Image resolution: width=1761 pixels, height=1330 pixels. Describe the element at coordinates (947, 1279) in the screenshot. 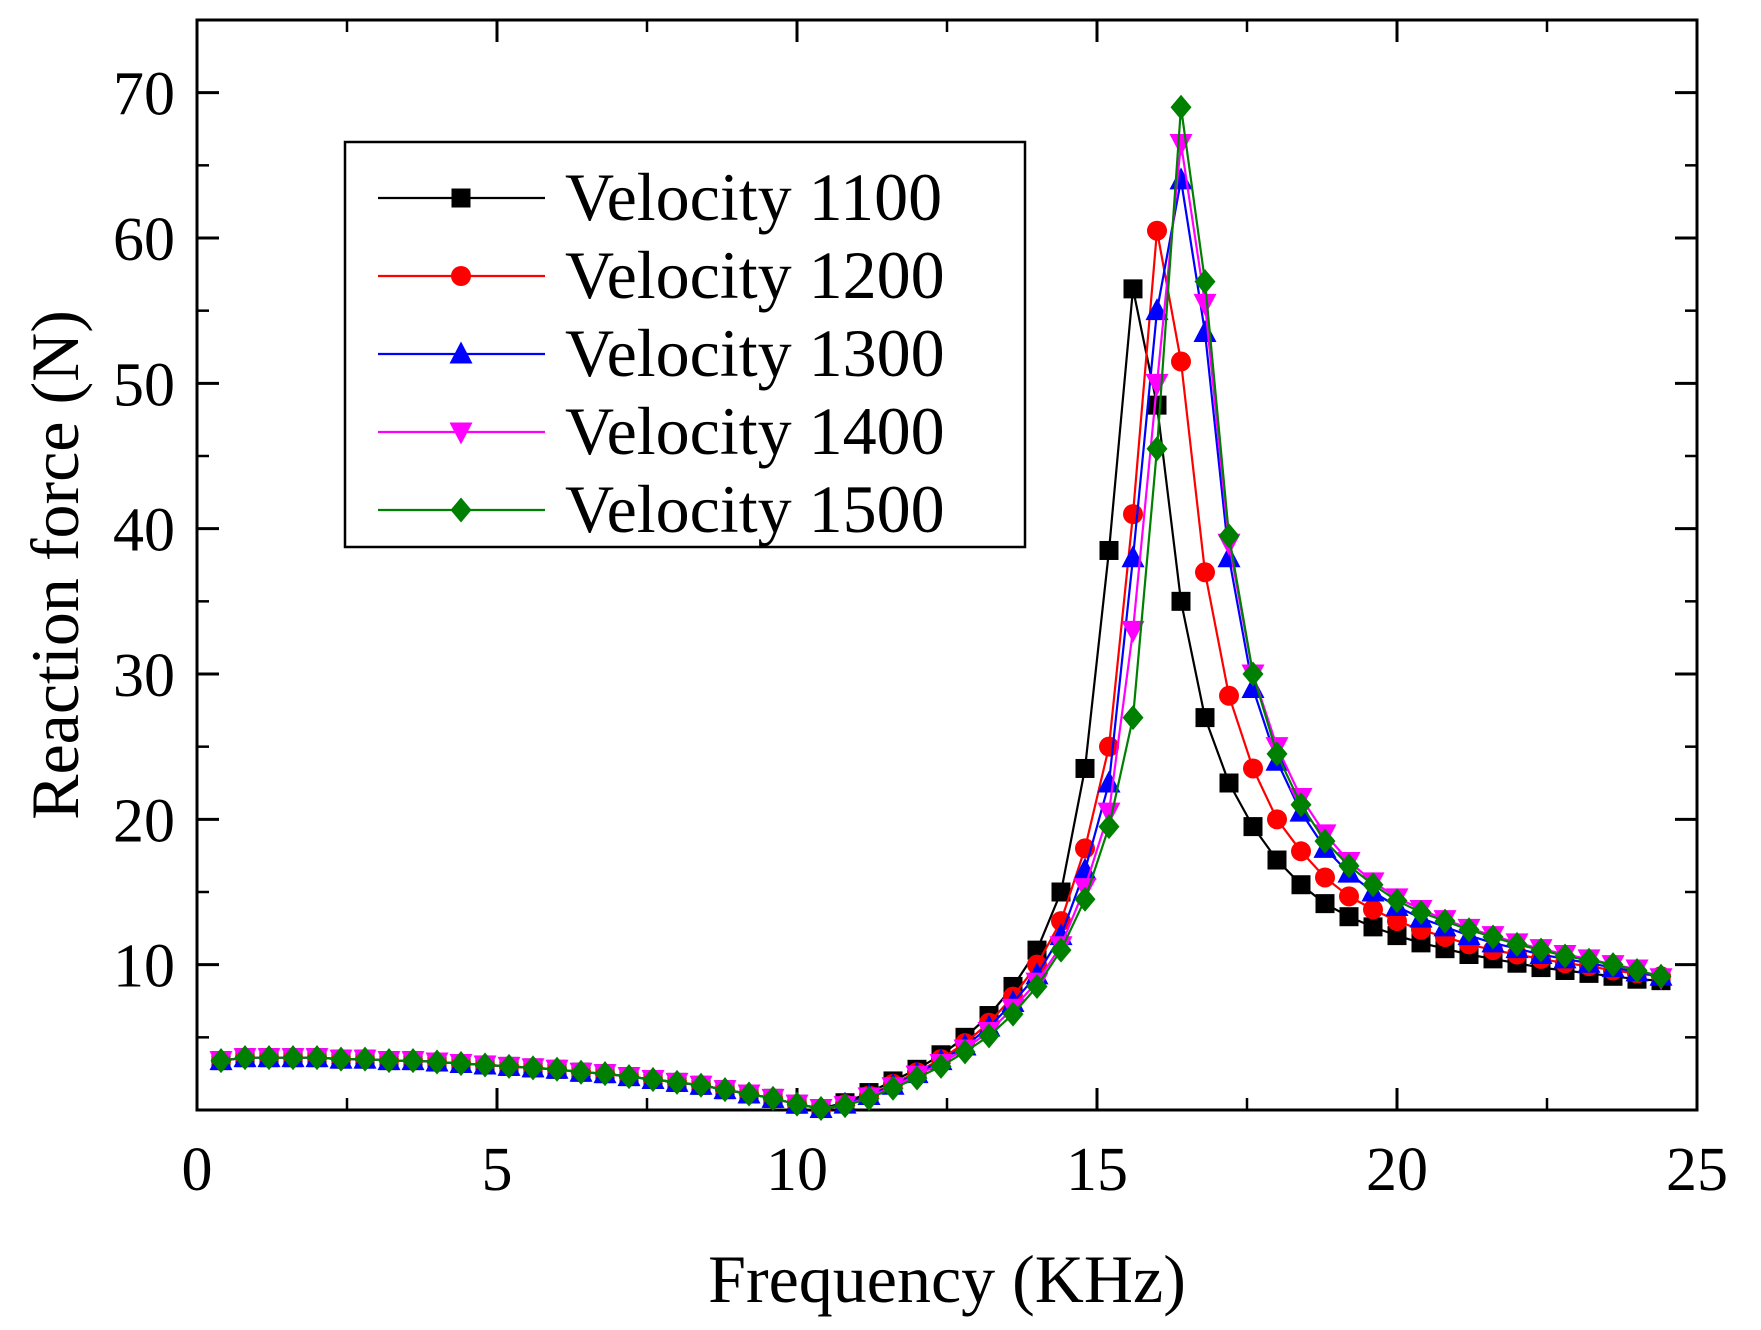

I see `x-axis-label: Frequency (KHz)` at that location.